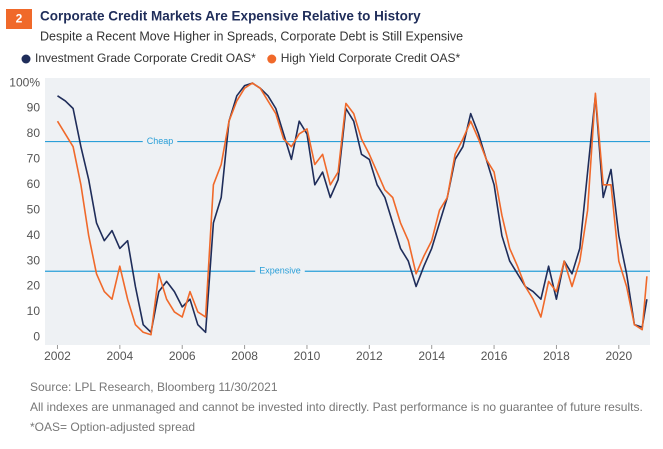 This screenshot has width=663, height=449. Describe the element at coordinates (182, 356) in the screenshot. I see `x-tick-label: 2006` at that location.